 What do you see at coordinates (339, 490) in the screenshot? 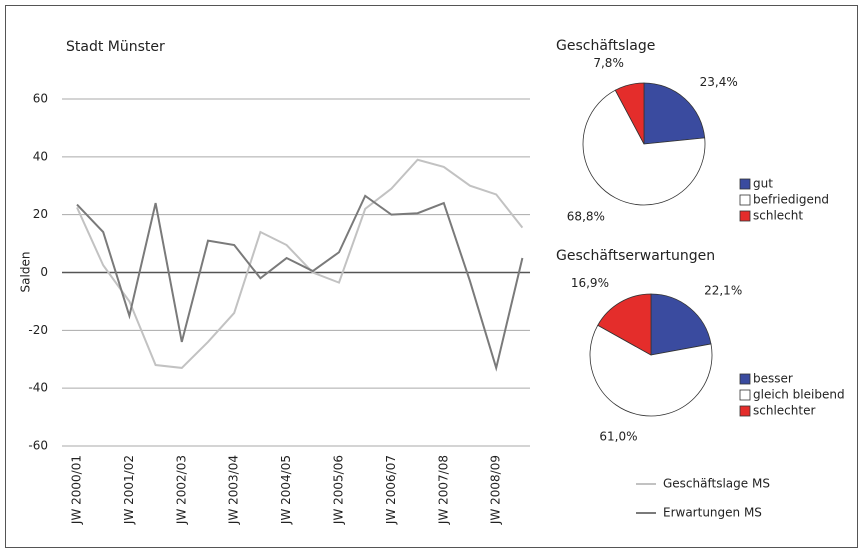
I see `x-tick-label: JW 2005/06` at bounding box center [339, 490].